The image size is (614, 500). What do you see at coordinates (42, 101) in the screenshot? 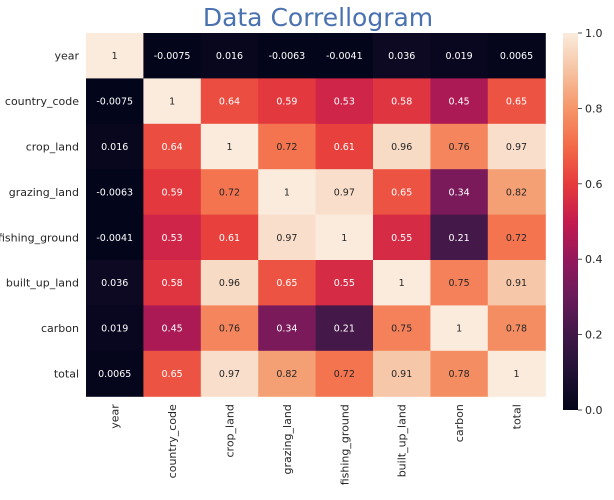
I see `y-tick-label: country_code` at bounding box center [42, 101].